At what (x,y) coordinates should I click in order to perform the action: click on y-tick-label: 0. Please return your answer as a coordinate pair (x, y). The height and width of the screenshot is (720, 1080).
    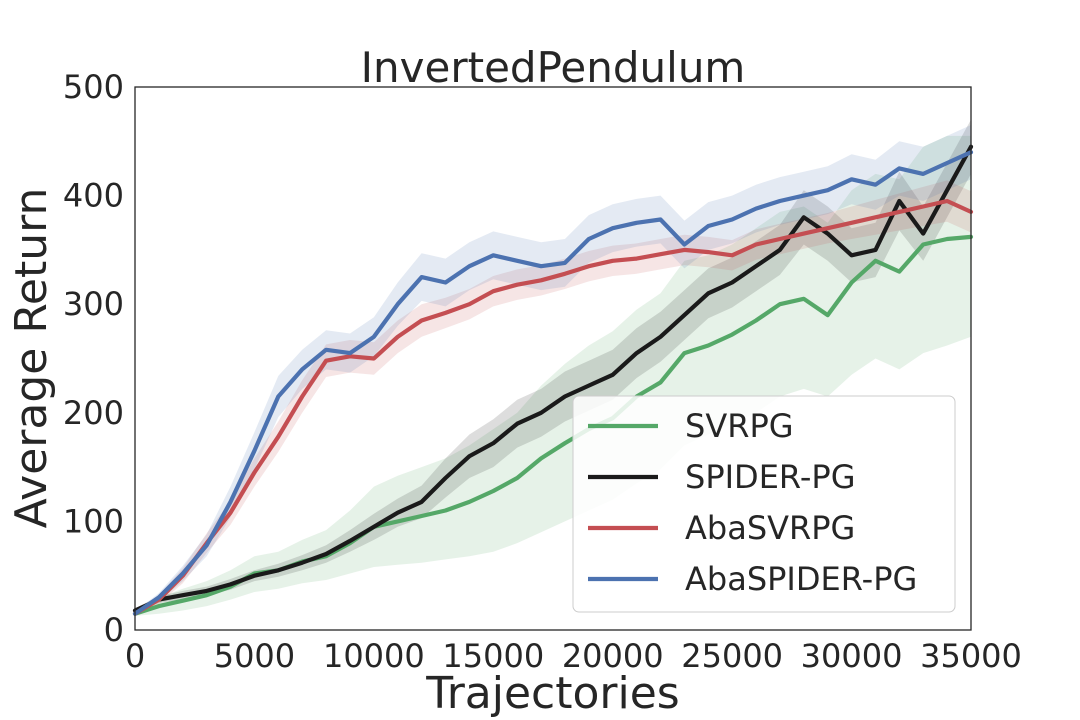
    Looking at the image, I should click on (114, 630).